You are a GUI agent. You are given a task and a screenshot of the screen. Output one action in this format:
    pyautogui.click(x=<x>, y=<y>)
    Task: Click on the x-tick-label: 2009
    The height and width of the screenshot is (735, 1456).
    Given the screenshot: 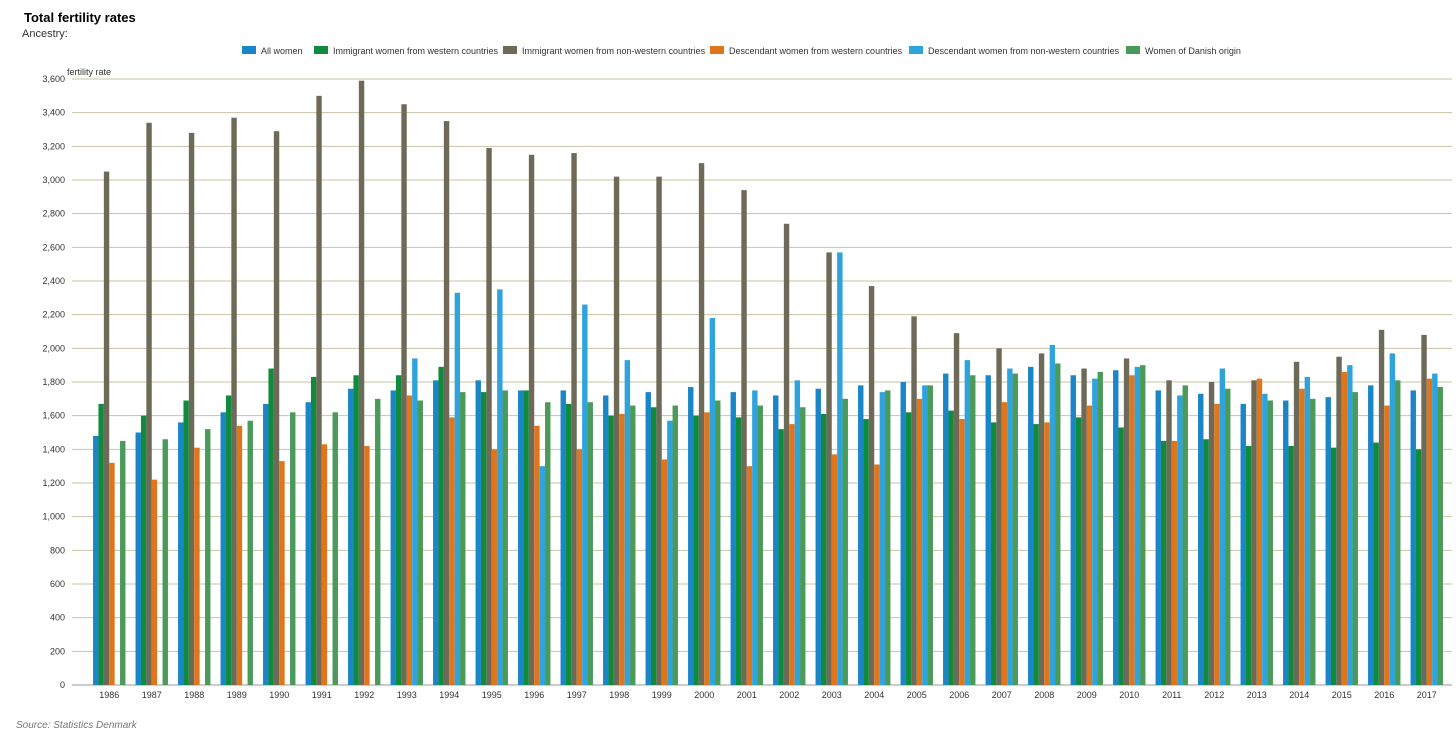 What is the action you would take?
    pyautogui.click(x=1087, y=695)
    